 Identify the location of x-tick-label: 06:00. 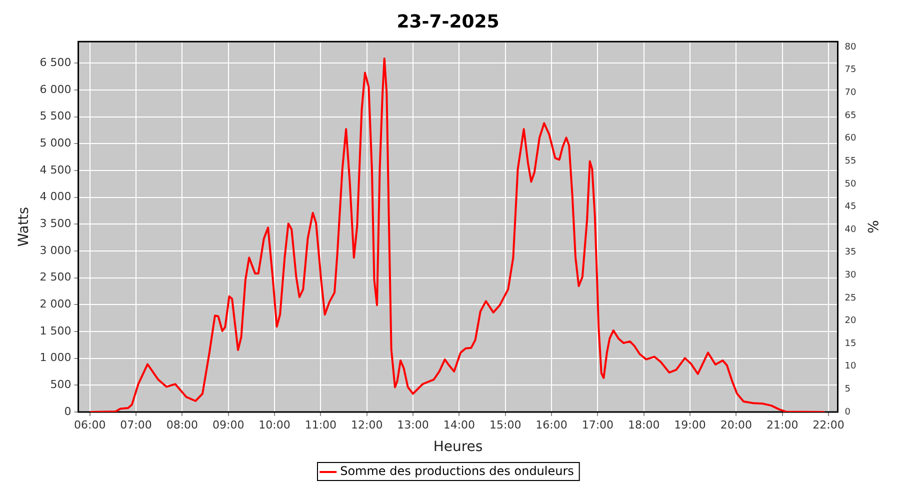
(90, 425).